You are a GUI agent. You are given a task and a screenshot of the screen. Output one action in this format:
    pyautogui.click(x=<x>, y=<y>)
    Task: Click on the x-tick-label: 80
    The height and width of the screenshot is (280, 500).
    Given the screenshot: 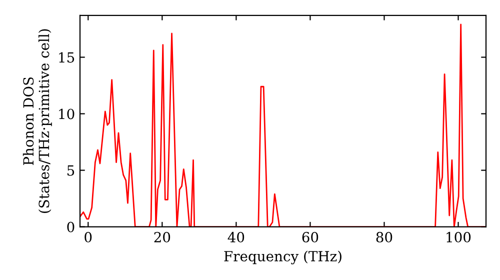 What is the action you would take?
    pyautogui.click(x=384, y=237)
    